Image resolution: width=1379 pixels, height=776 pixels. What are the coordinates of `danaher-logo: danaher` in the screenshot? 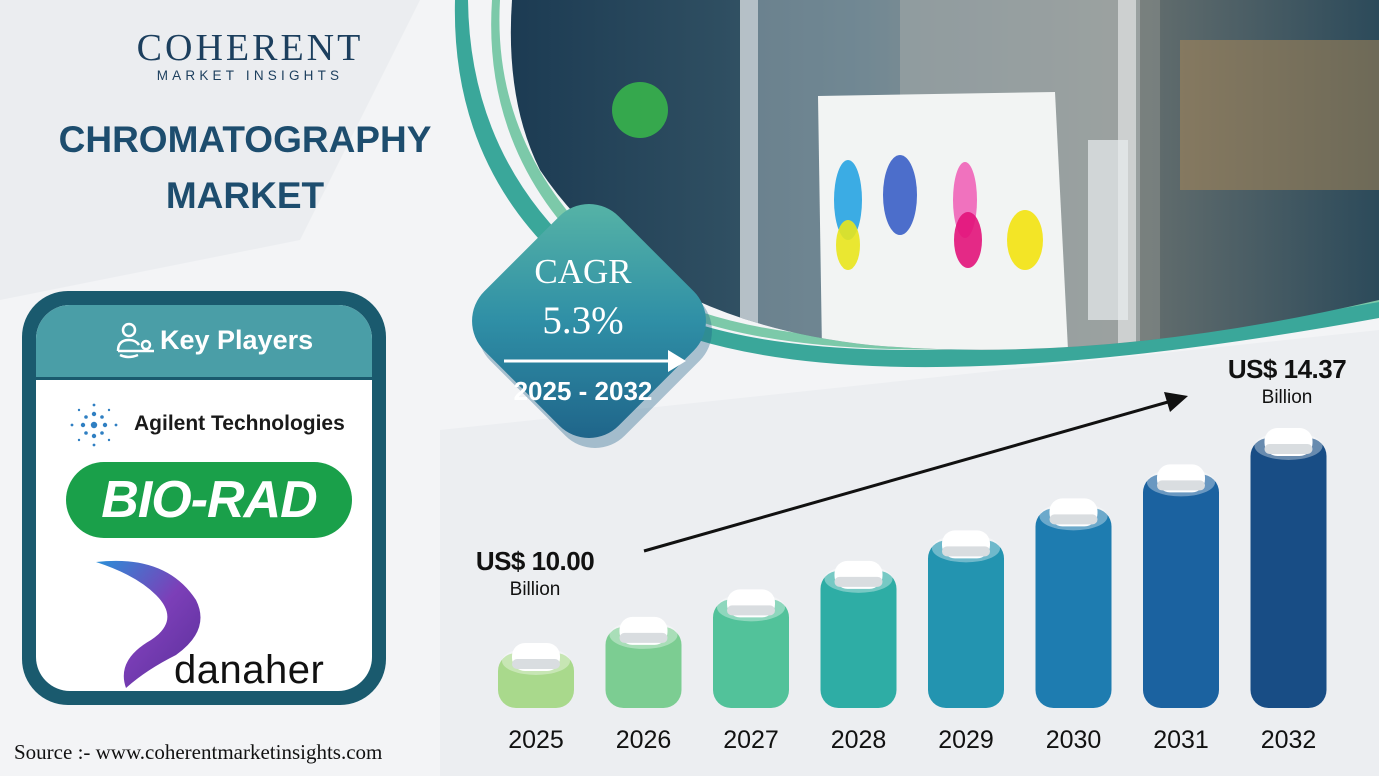 It's located at (226, 627).